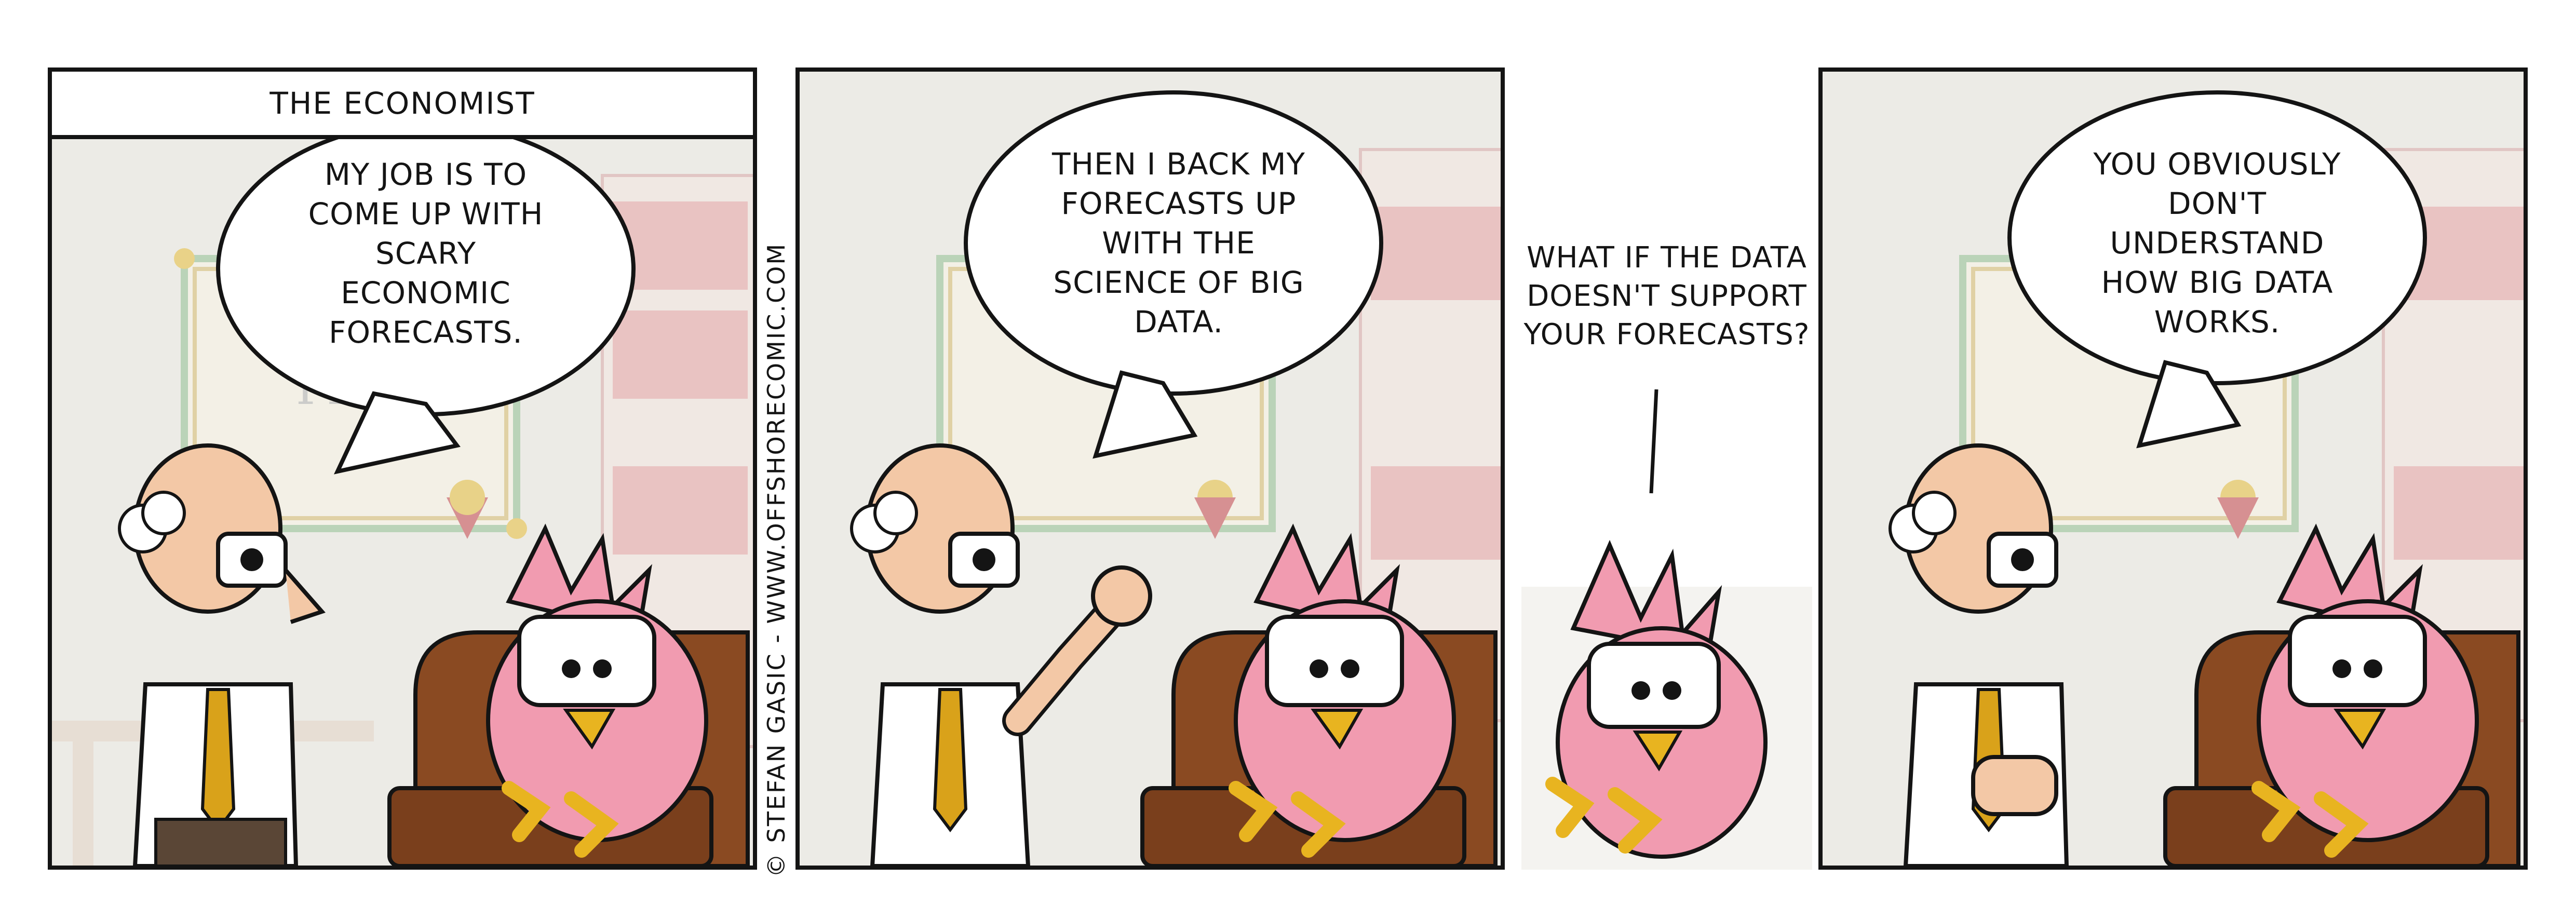 The width and height of the screenshot is (2576, 919). I want to click on panel-3-artwork, so click(1666, 629).